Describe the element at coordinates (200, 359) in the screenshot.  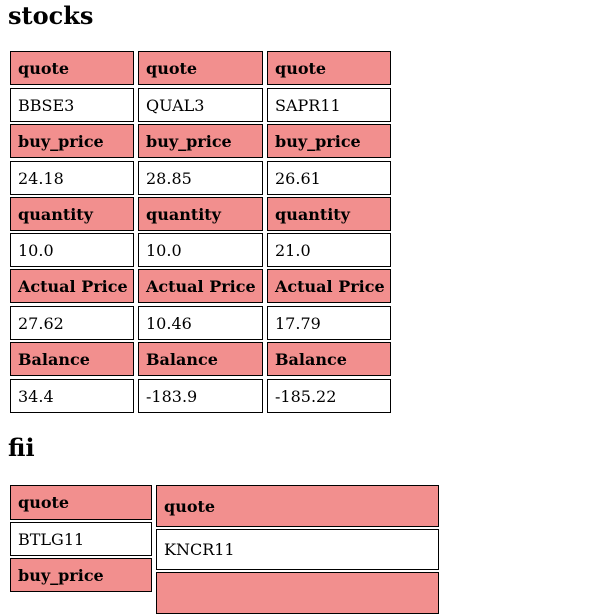
I see `stocks-col2-balance-header: Balance` at that location.